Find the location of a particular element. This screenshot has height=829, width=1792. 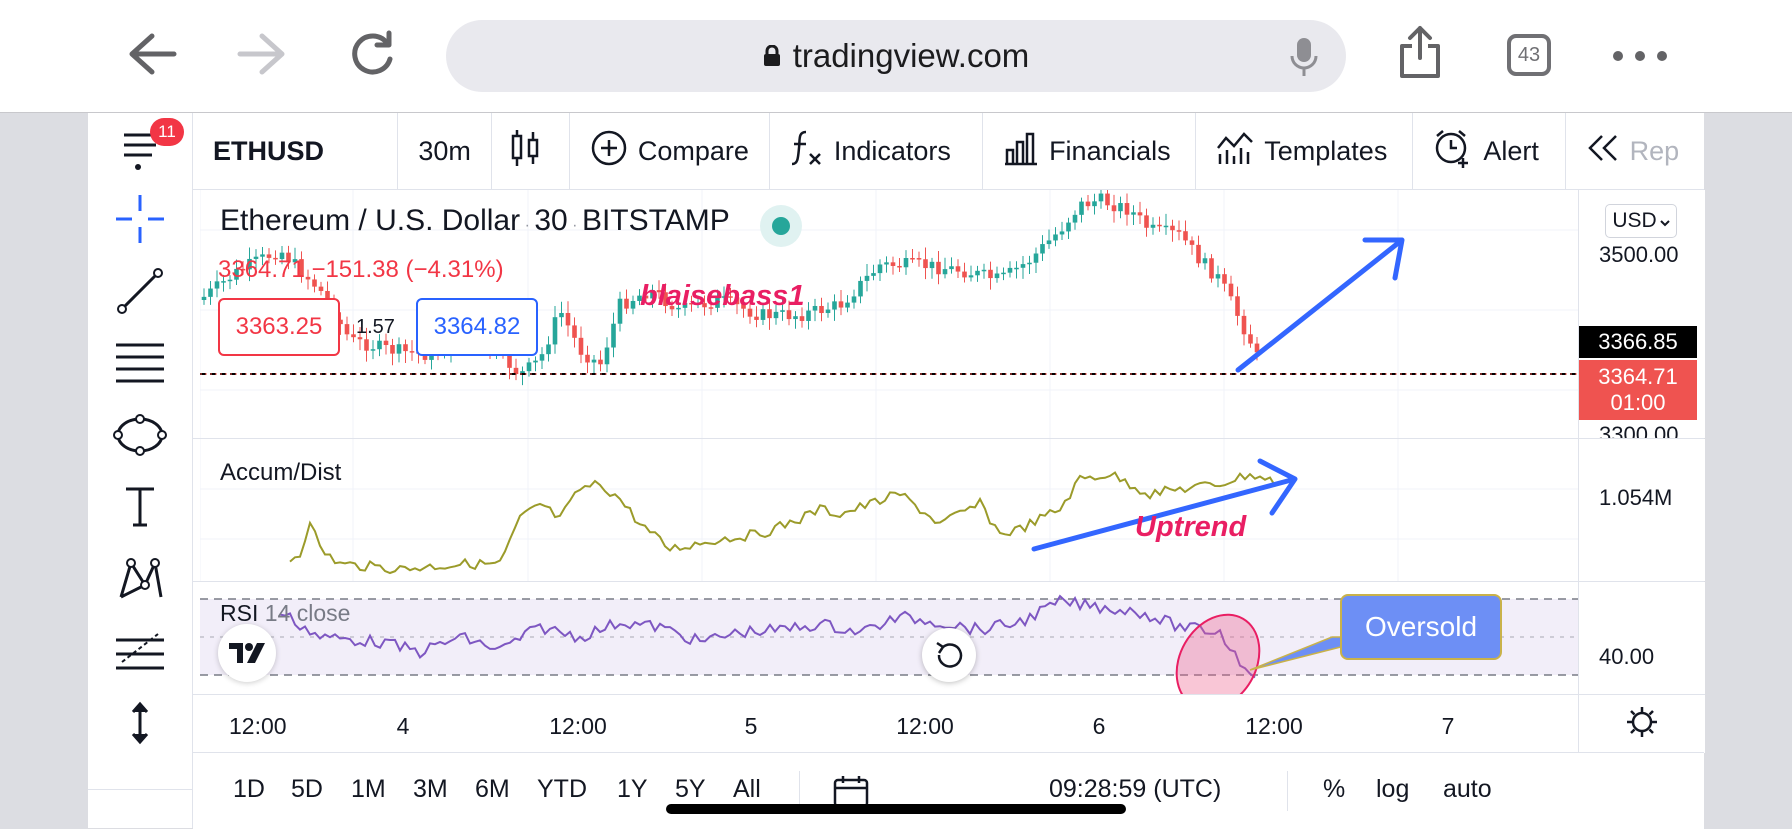

url-bar: tradingview.com is located at coordinates (896, 56).